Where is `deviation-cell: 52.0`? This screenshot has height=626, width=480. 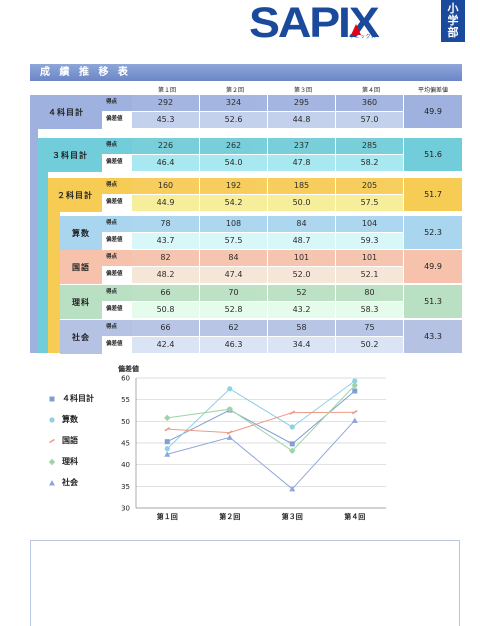 deviation-cell: 52.0 is located at coordinates (301, 275).